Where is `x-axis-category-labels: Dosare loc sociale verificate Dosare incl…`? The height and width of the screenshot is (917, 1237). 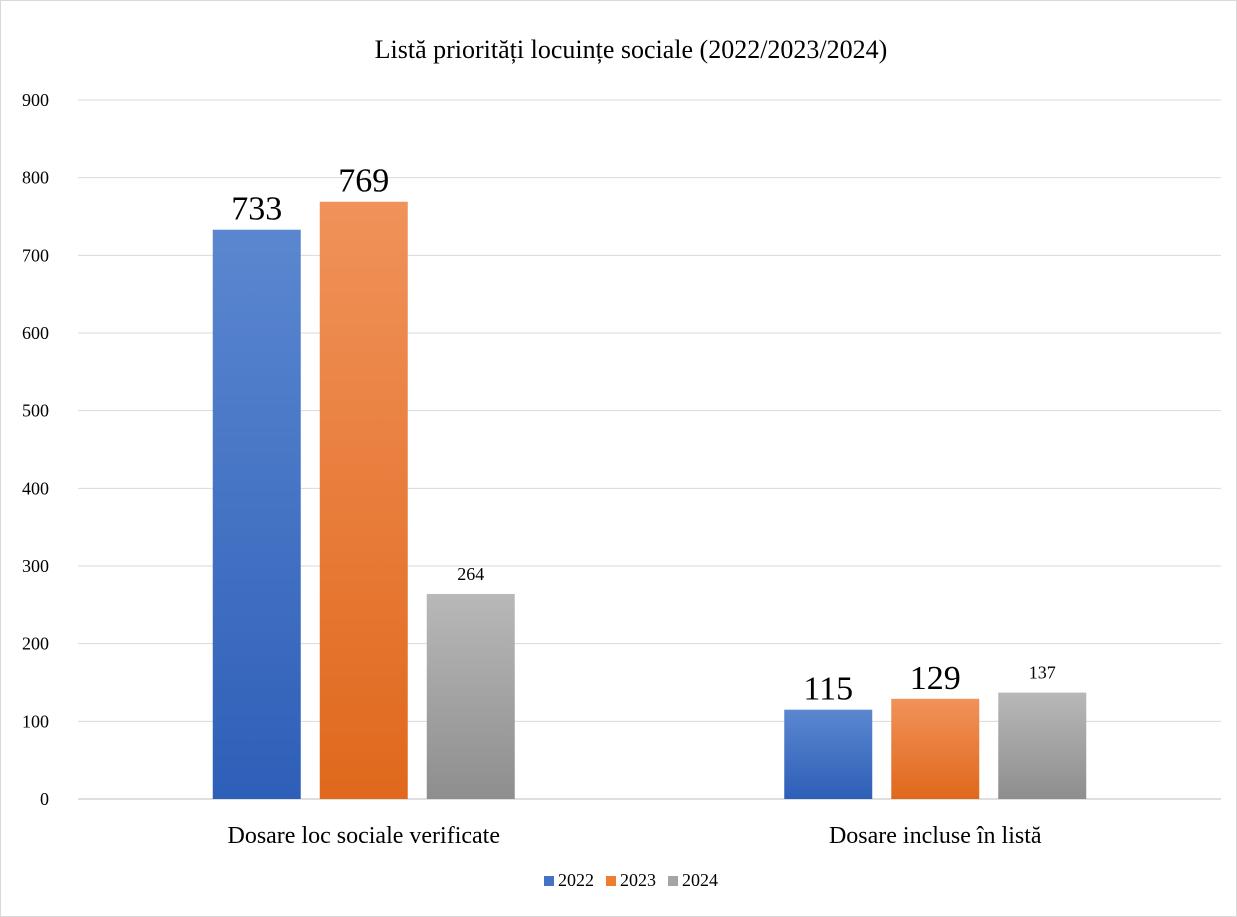 x-axis-category-labels: Dosare loc sociale verificate Dosare incl… is located at coordinates (634, 836).